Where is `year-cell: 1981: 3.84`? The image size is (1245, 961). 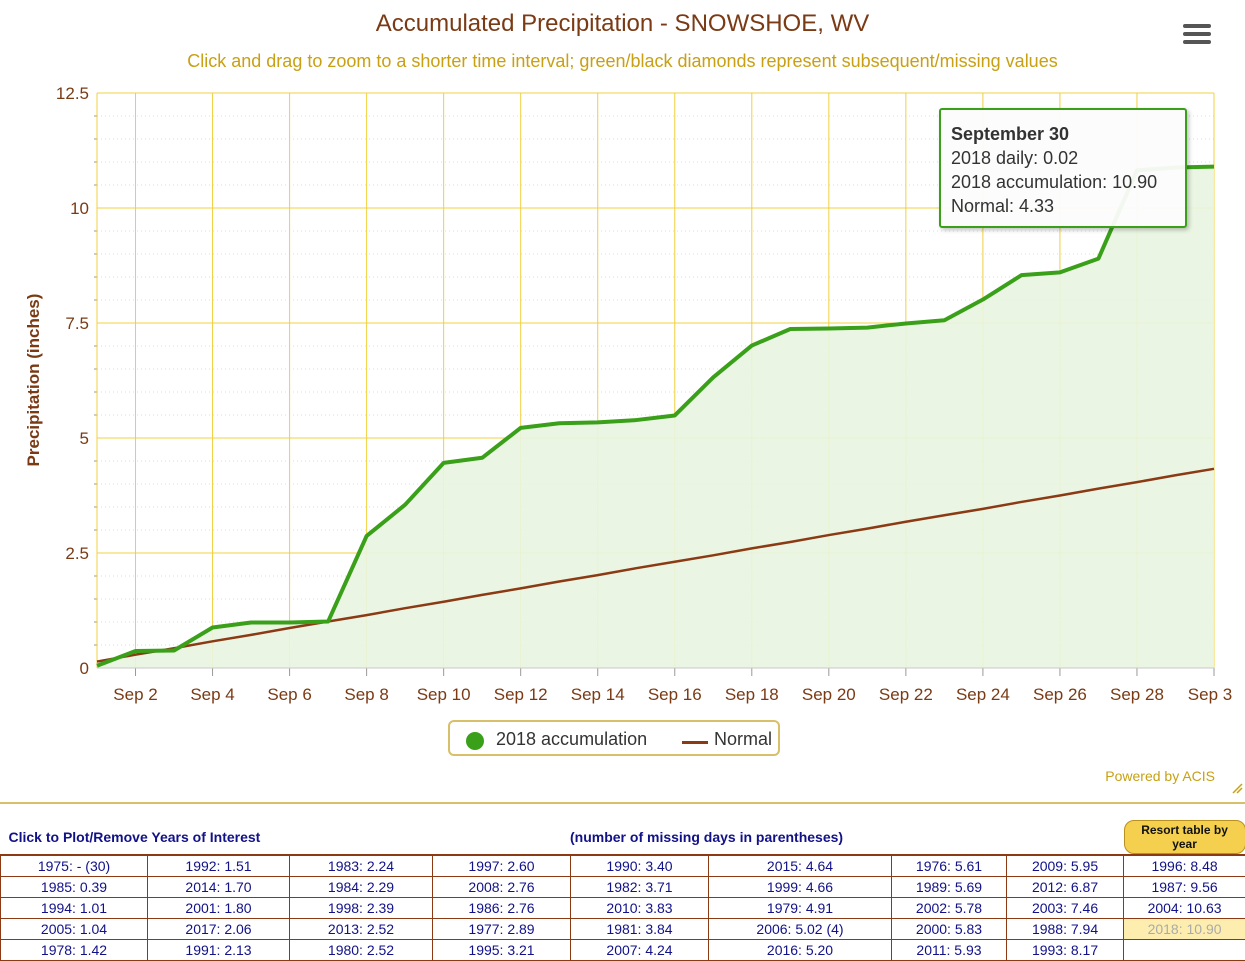
year-cell: 1981: 3.84 is located at coordinates (640, 929).